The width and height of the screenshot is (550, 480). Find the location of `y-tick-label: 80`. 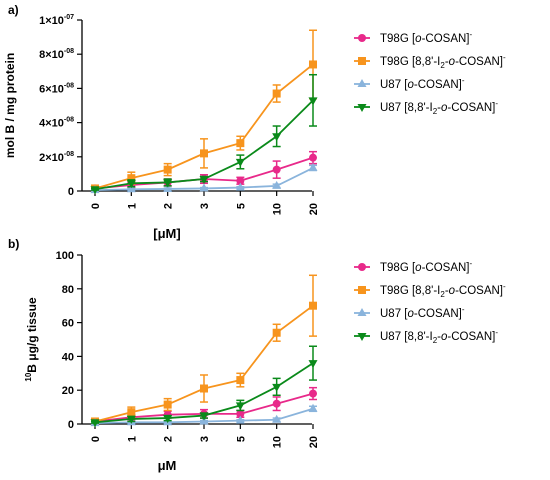

y-tick-label: 80 is located at coordinates (68, 290).